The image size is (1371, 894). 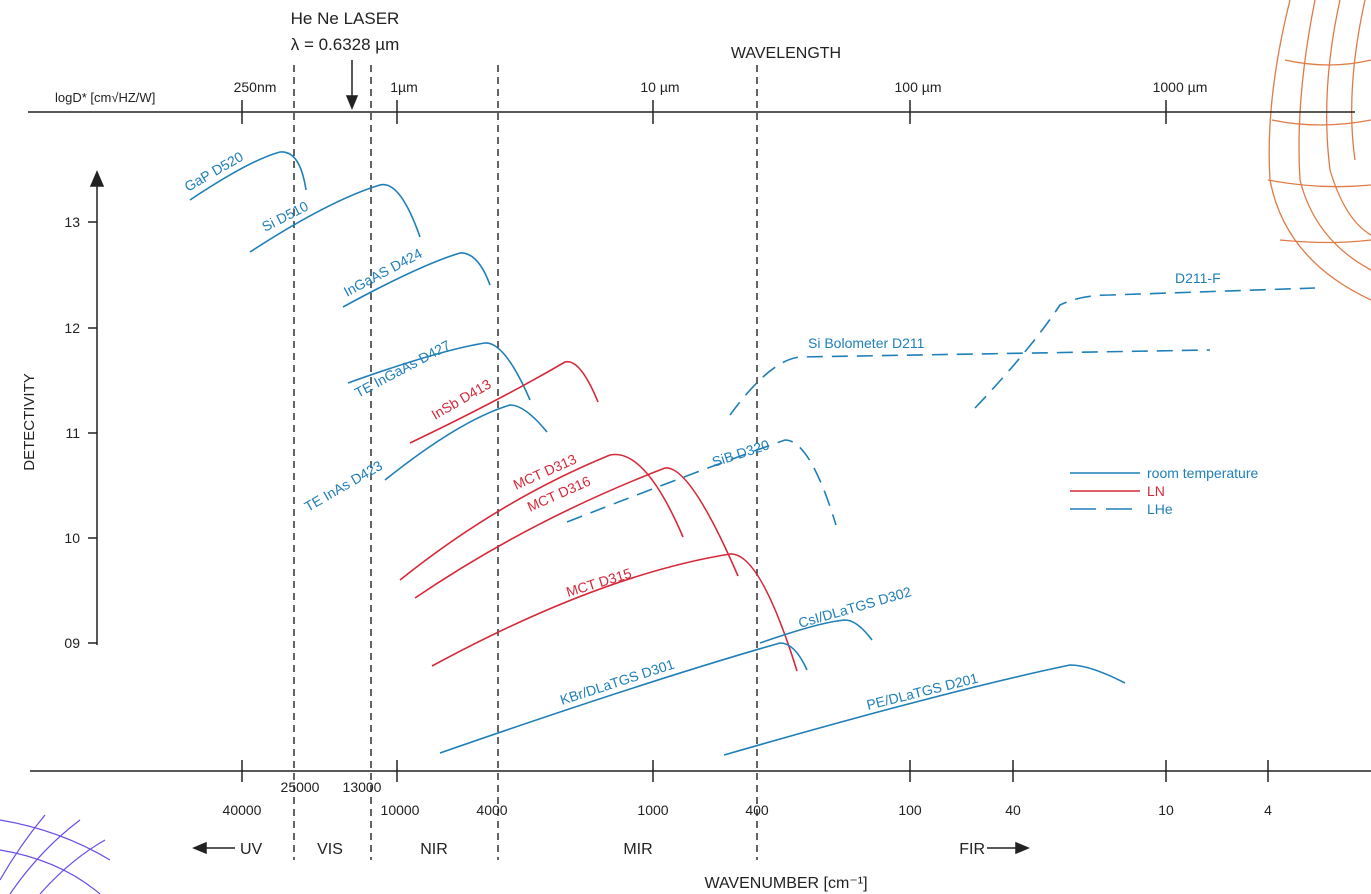 What do you see at coordinates (400, 810) in the screenshot?
I see `bottom-tick-label: 10000` at bounding box center [400, 810].